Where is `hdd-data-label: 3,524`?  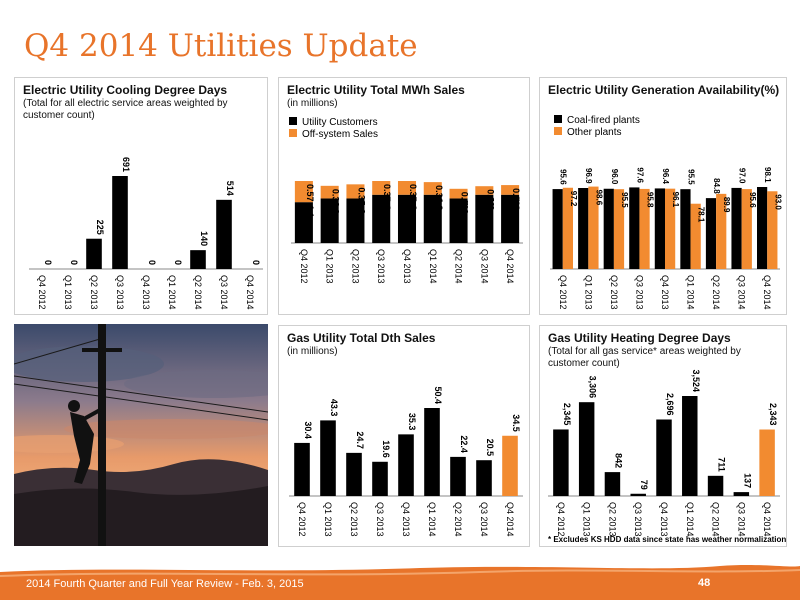 hdd-data-label: 3,524 is located at coordinates (696, 380).